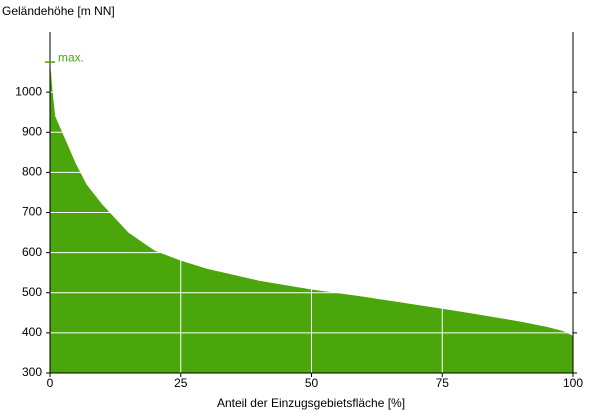 The height and width of the screenshot is (420, 600). What do you see at coordinates (32, 172) in the screenshot?
I see `y-tick-label: 800` at bounding box center [32, 172].